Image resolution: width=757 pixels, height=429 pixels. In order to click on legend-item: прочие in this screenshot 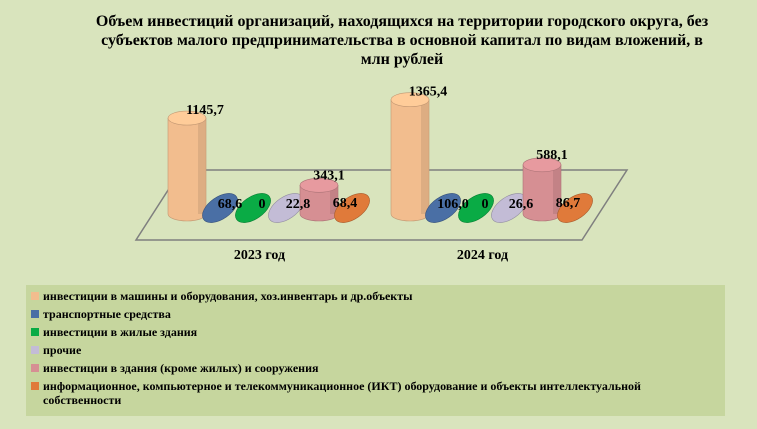, I will do `click(374, 350)`.